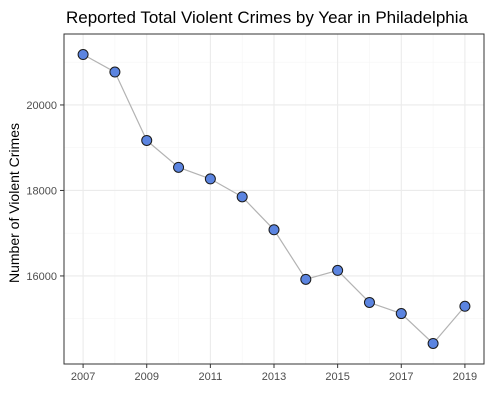 The height and width of the screenshot is (409, 495). I want to click on y-tick-label: 20000, so click(41, 106).